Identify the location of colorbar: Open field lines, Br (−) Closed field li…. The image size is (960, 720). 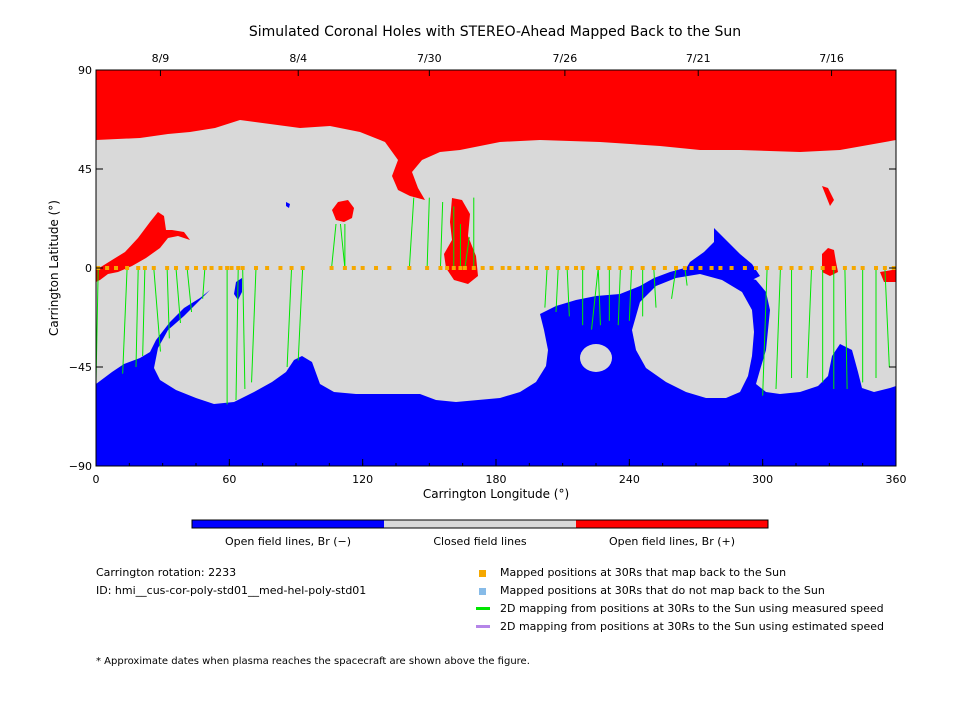
(480, 533).